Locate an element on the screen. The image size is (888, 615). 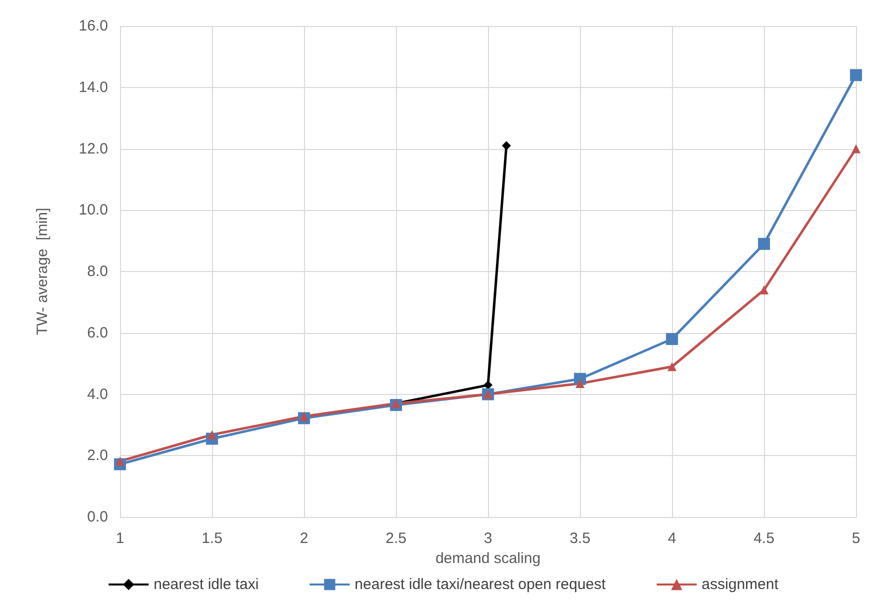
y-tick-label: 16.0 is located at coordinates (93, 26).